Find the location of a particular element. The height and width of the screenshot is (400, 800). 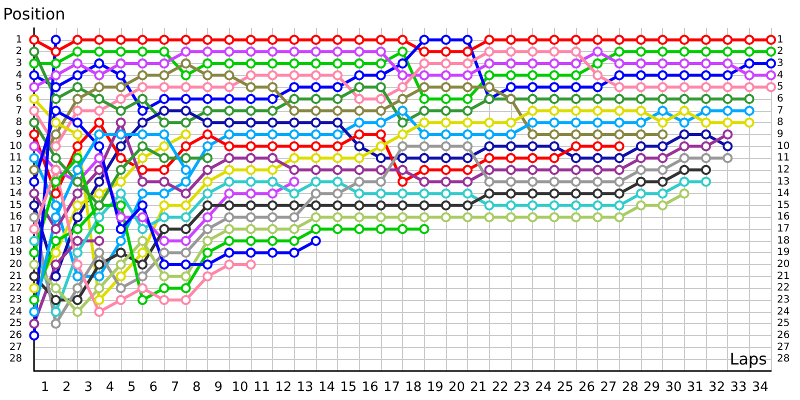

x-tick-label: 18 is located at coordinates (413, 387).